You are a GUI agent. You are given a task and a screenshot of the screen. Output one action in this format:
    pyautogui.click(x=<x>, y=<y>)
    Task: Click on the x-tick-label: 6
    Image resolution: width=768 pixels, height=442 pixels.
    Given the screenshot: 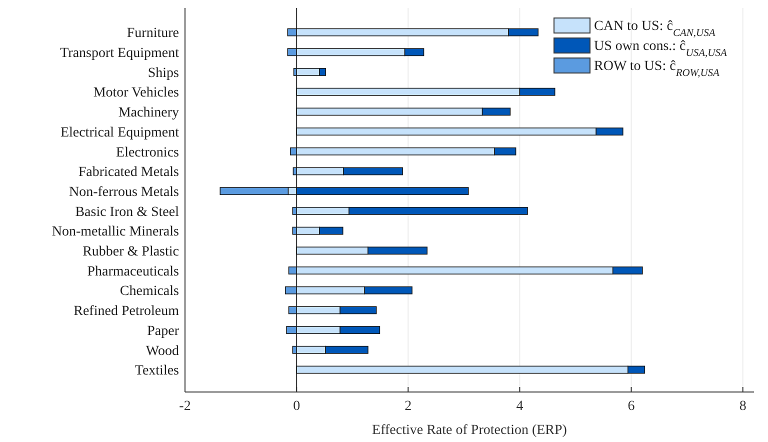 What is the action you would take?
    pyautogui.click(x=631, y=406)
    